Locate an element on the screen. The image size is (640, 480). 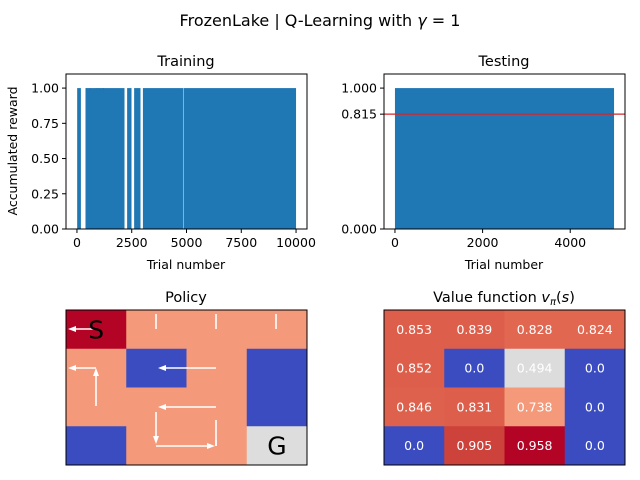
training-title: Training is located at coordinates (185, 62).